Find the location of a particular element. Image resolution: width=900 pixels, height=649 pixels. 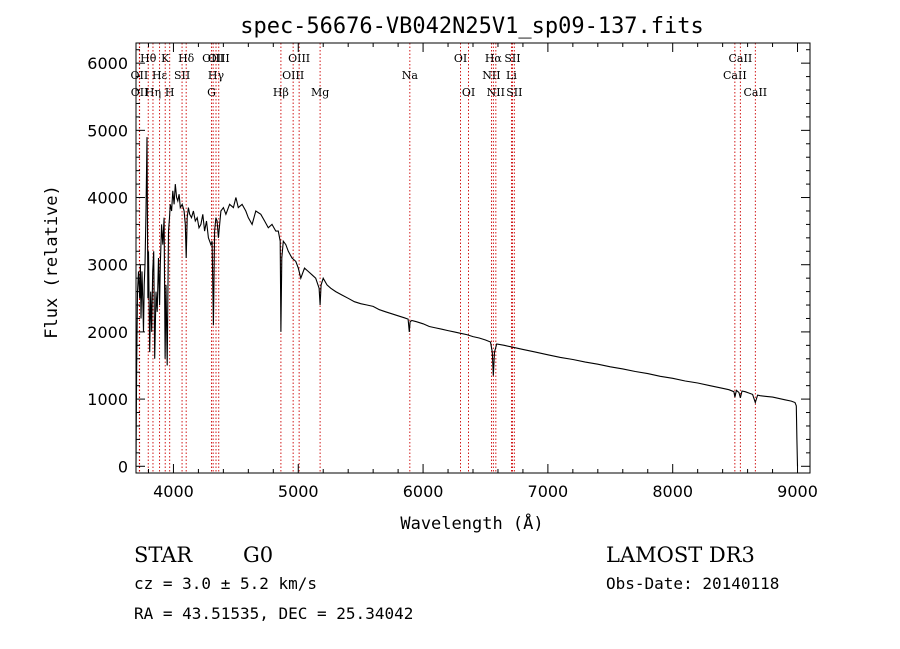

x-tick-label: 5000 is located at coordinates (298, 491).